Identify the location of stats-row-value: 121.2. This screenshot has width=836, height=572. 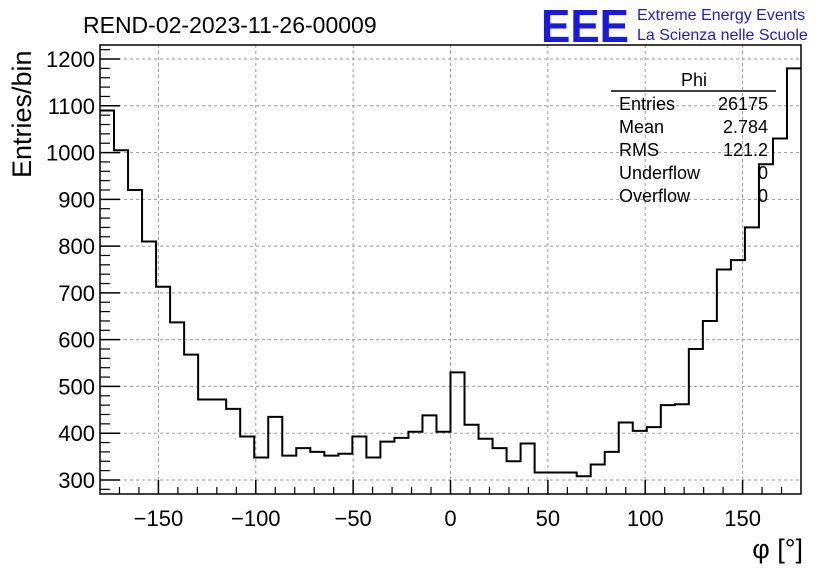
(745, 150).